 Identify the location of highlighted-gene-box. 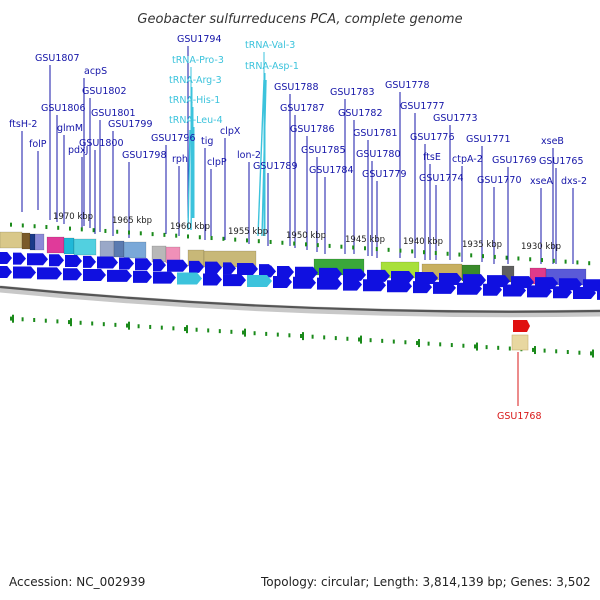
(520, 342).